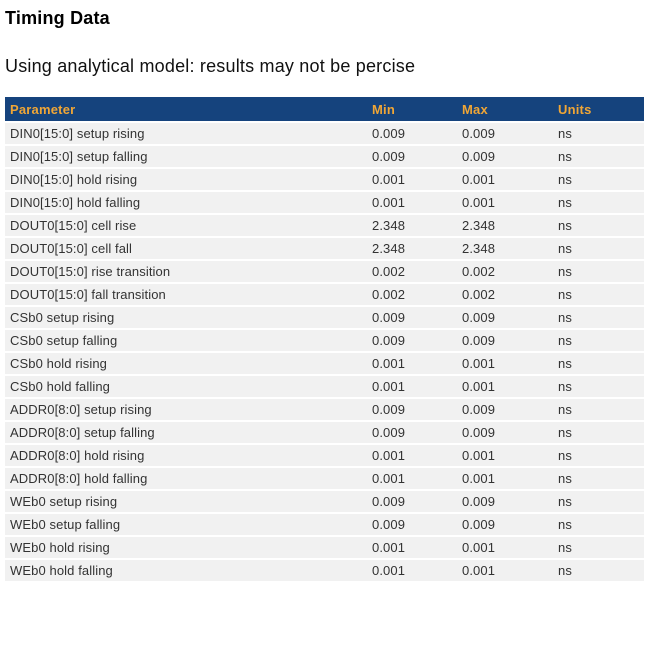 This screenshot has width=650, height=646. I want to click on cell-parameter: DOUT0[15:0] fall transition, so click(186, 295).